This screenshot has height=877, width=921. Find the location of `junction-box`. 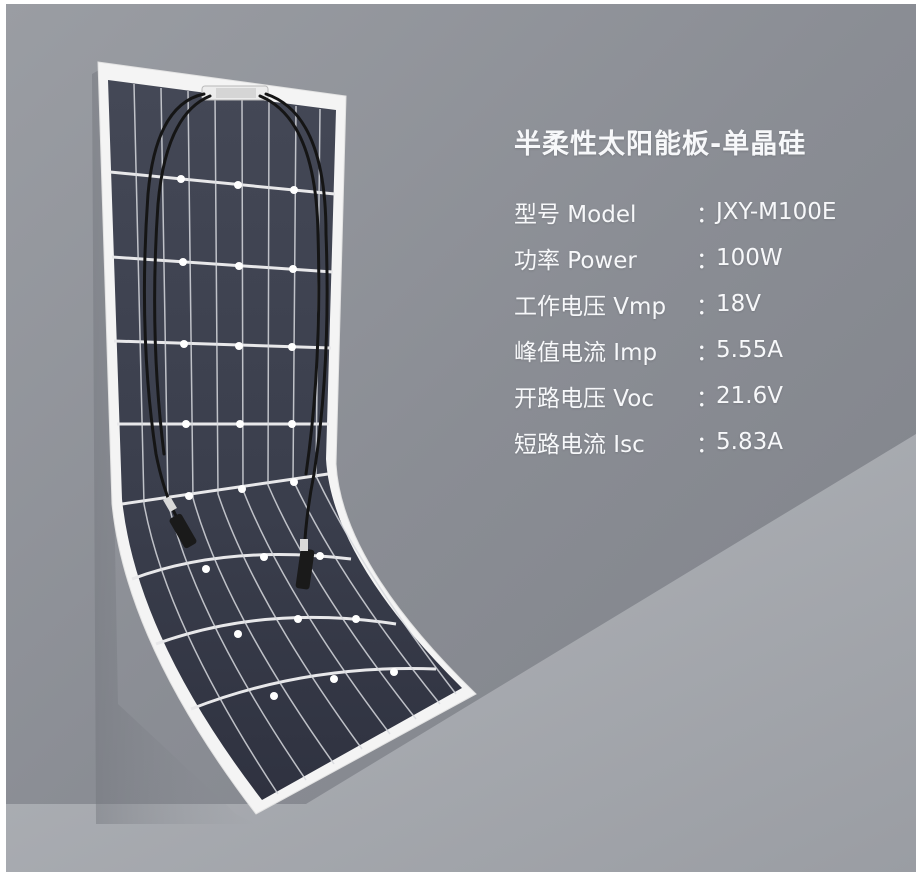

junction-box is located at coordinates (235, 93).